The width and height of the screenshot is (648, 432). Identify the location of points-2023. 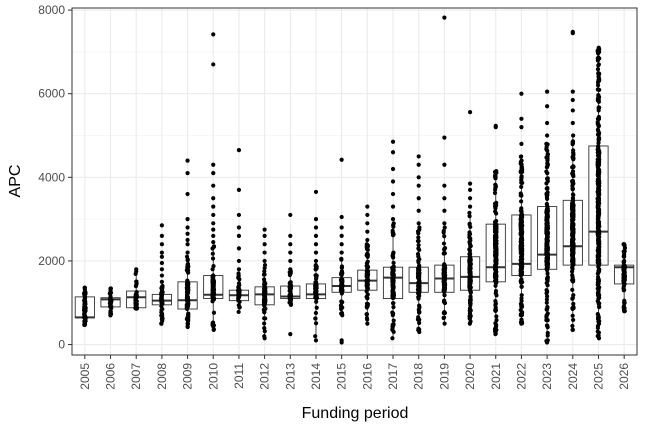
(547, 217).